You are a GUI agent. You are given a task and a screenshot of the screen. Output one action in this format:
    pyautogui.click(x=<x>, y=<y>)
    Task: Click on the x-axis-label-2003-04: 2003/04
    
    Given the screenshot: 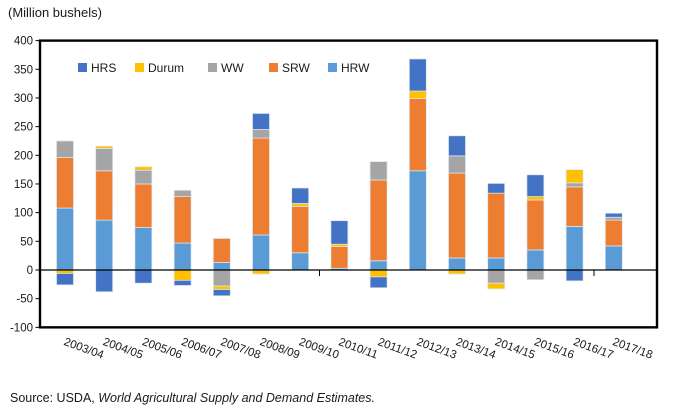 What is the action you would take?
    pyautogui.click(x=84, y=349)
    